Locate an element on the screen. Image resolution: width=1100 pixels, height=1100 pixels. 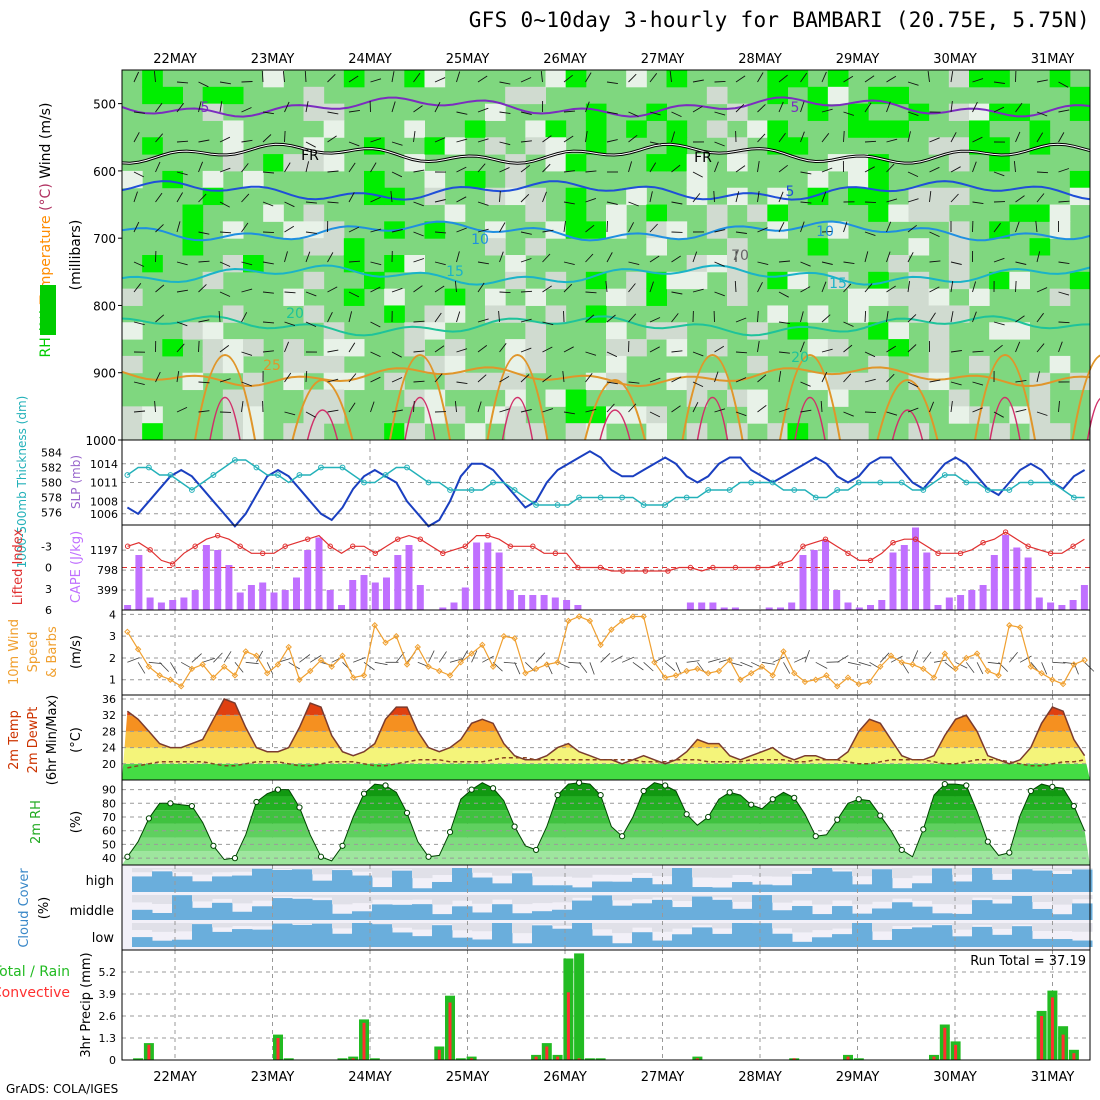
contour-label: 25 is located at coordinates (272, 366).